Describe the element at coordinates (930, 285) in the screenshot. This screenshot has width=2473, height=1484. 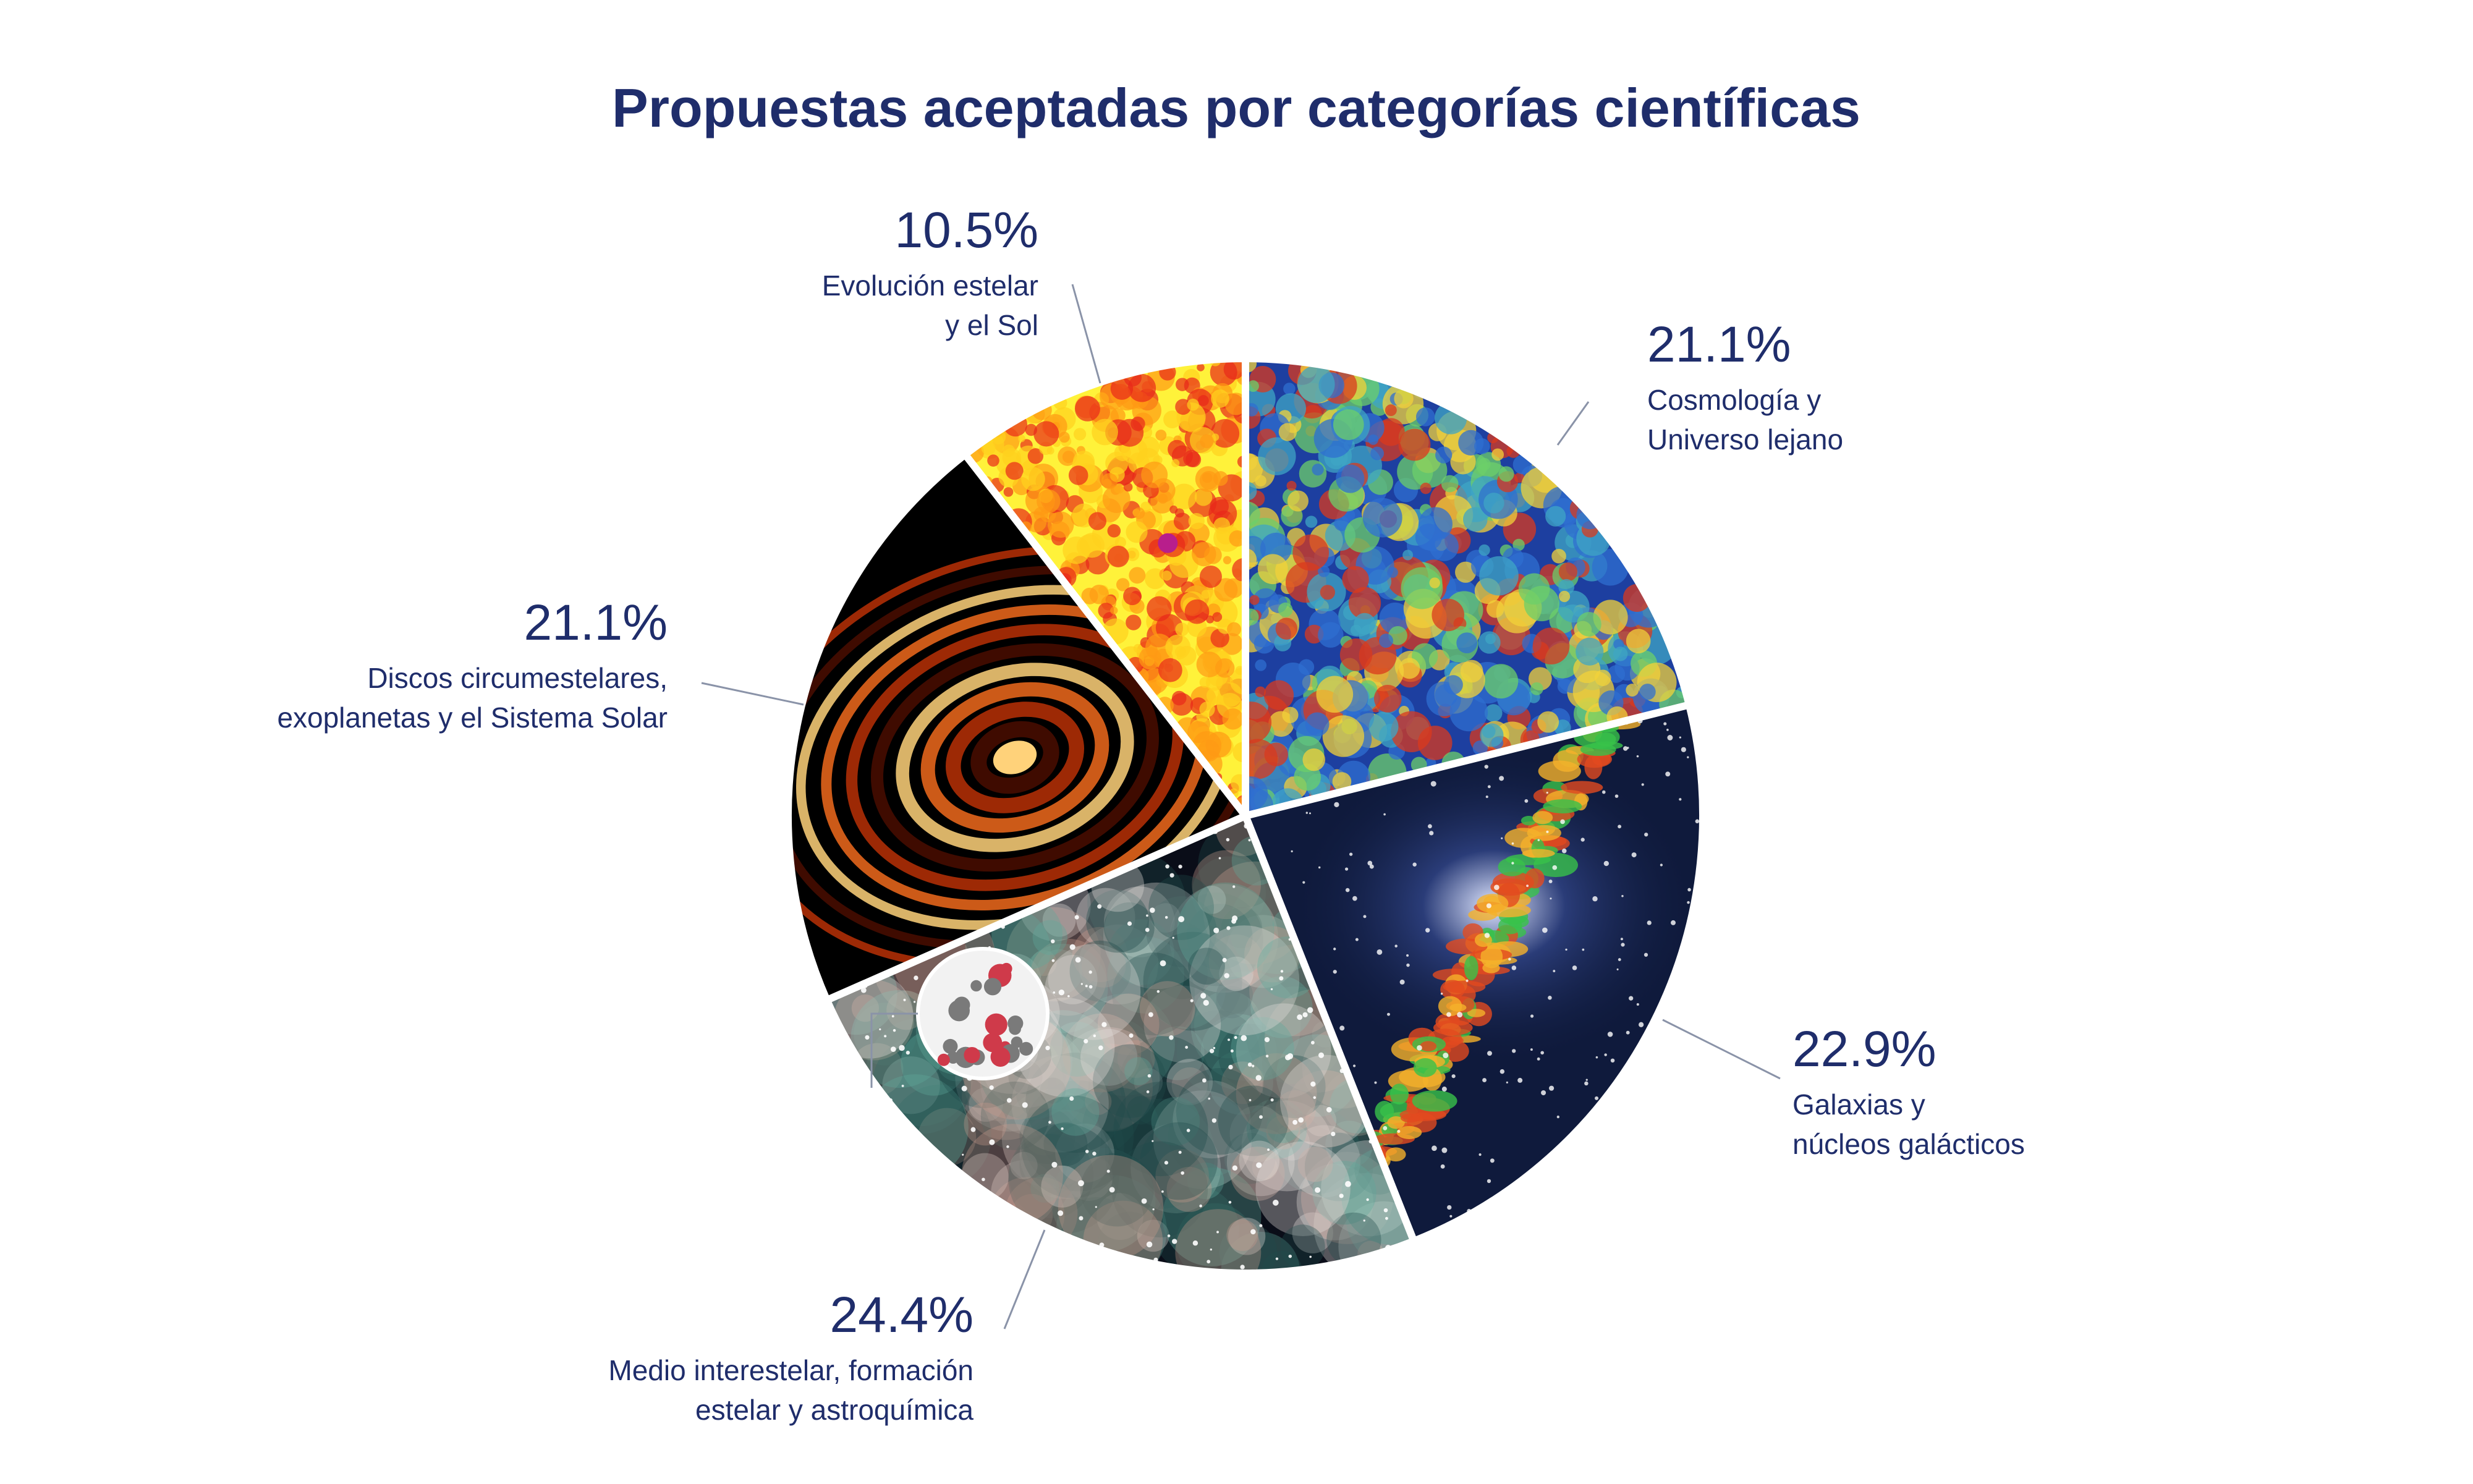
I see `slice-category-label: Evolución estelar` at that location.